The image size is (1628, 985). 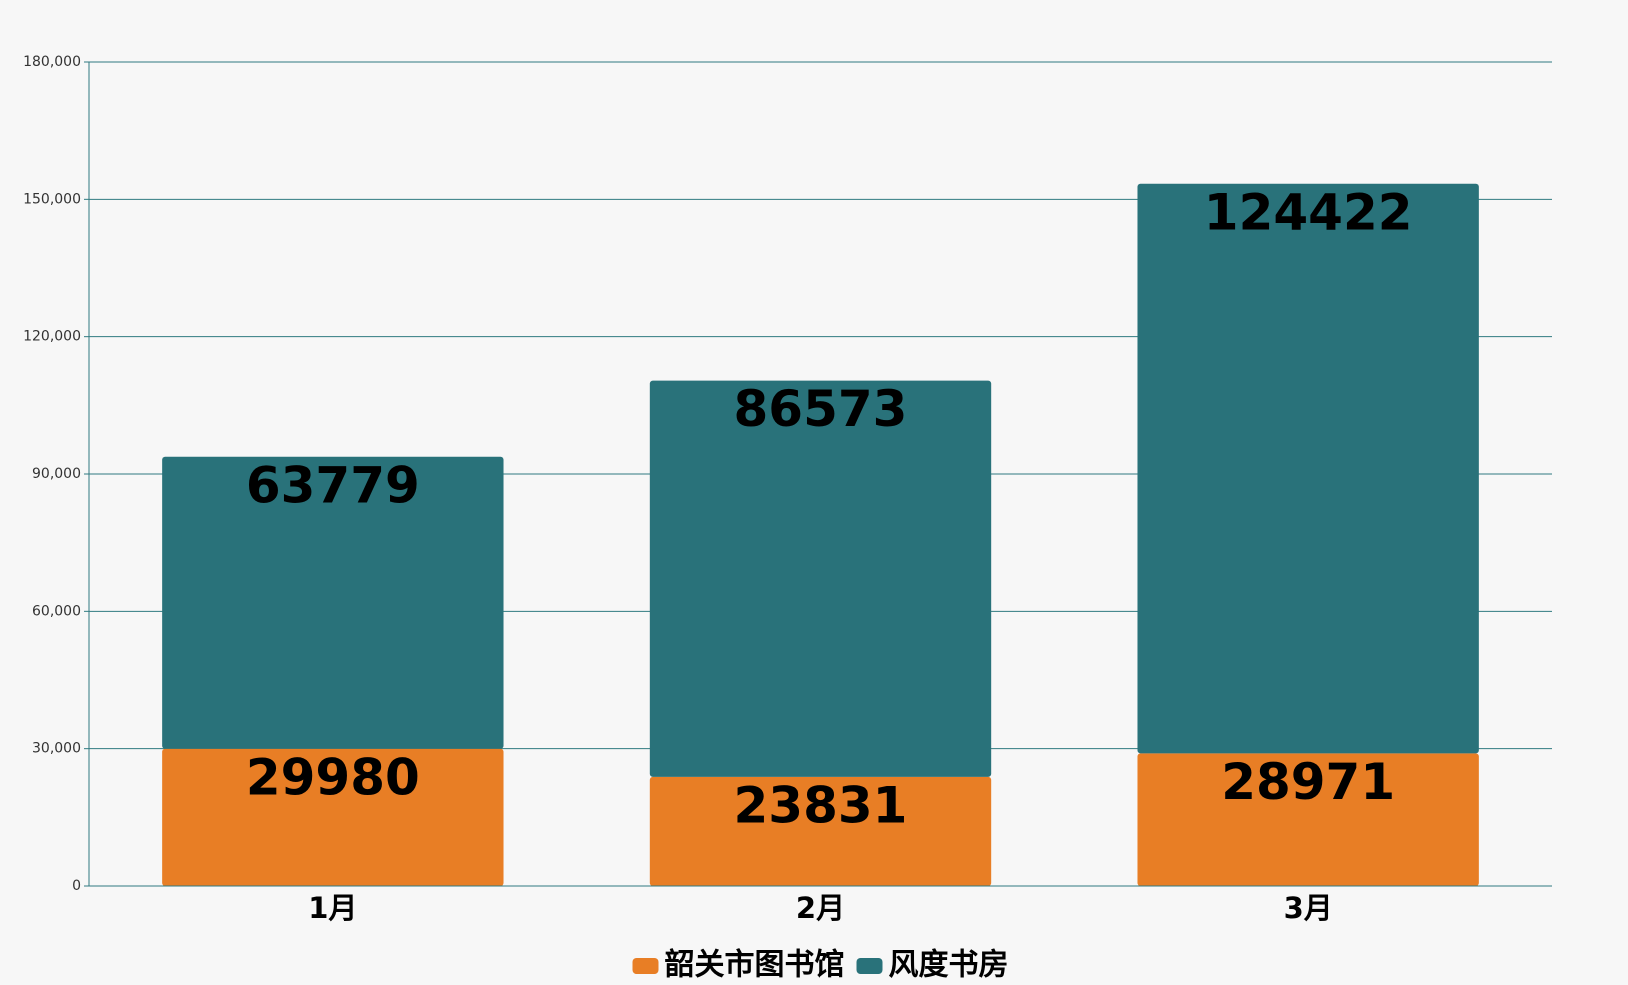 I want to click on y-tick-label: 120,000, so click(x=52, y=337).